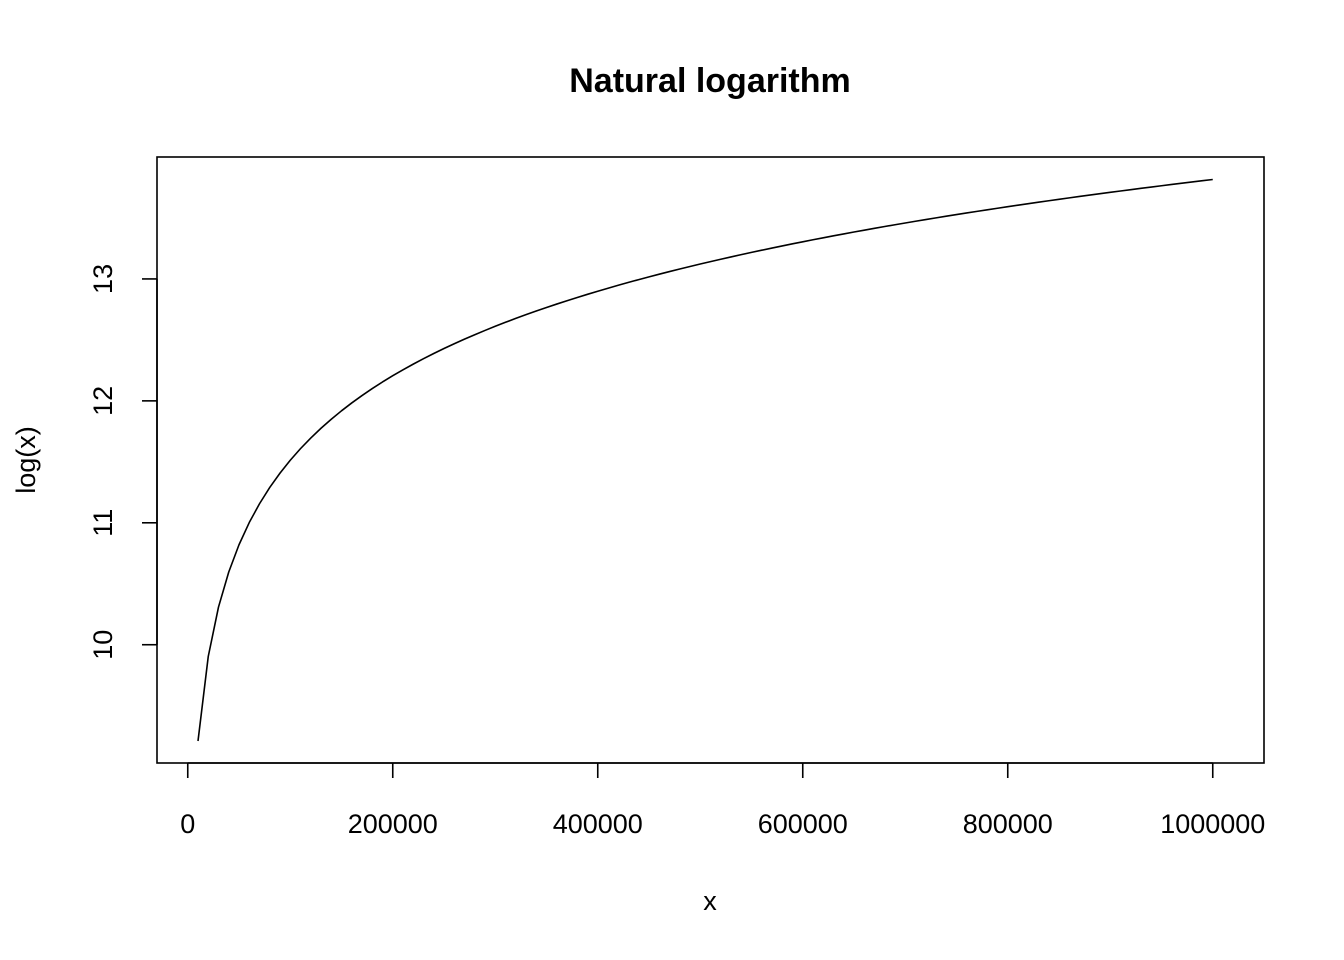  What do you see at coordinates (393, 824) in the screenshot?
I see `x-tick-label: 200000` at bounding box center [393, 824].